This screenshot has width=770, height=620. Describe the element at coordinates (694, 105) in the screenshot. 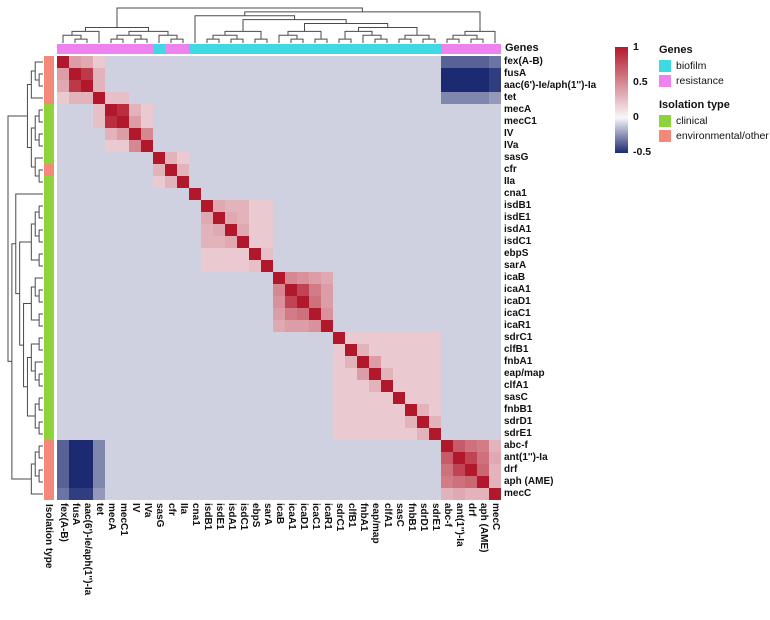

I see `isolation-legend-title: Isolation type` at that location.